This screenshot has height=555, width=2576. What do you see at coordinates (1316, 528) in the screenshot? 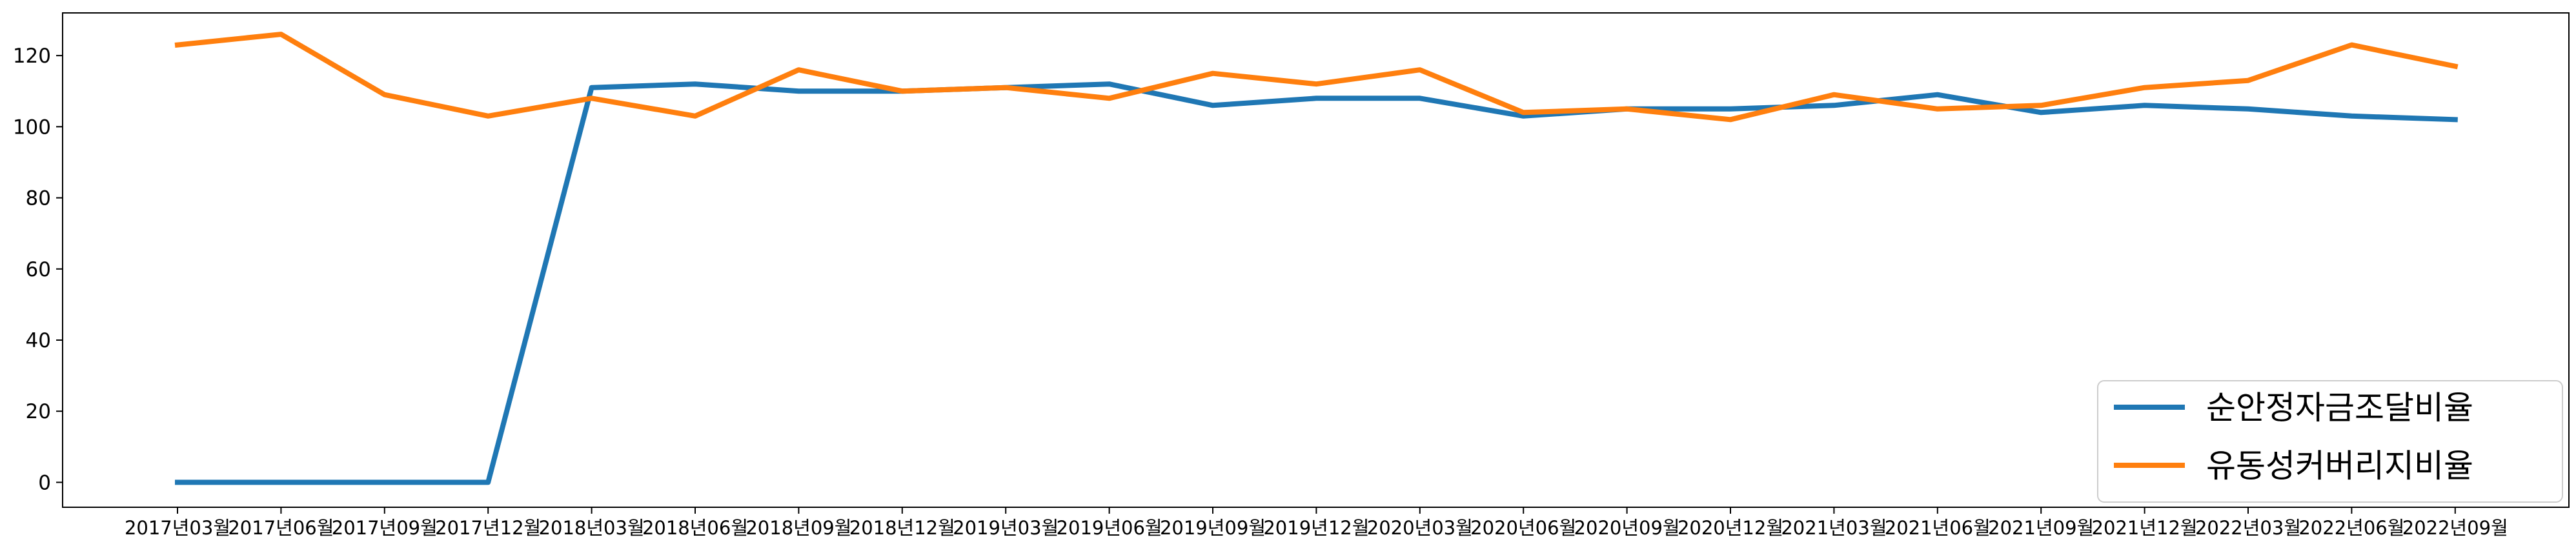
I see `x-tick-label: 2019년12월` at bounding box center [1316, 528].